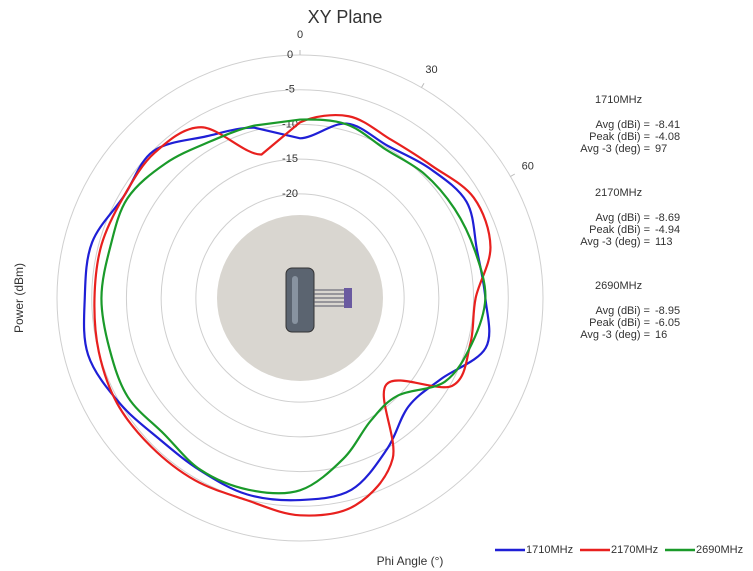 This screenshot has height=571, width=753. What do you see at coordinates (549, 550) in the screenshot?
I see `legend-label: 1710MHz` at bounding box center [549, 550].